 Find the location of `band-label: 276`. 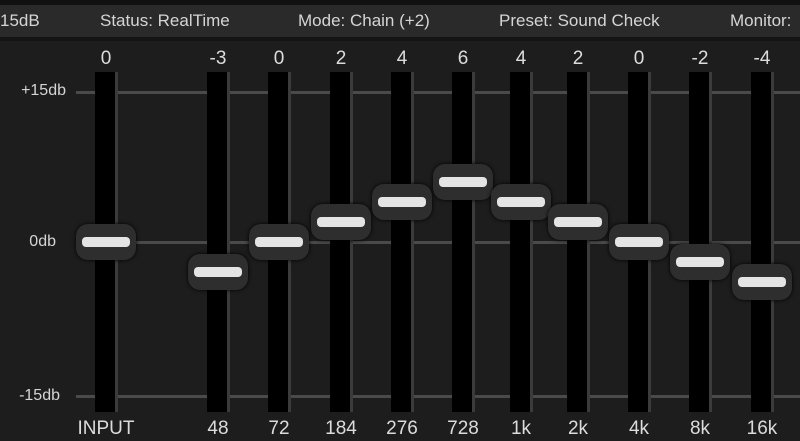

band-label: 276 is located at coordinates (402, 428).